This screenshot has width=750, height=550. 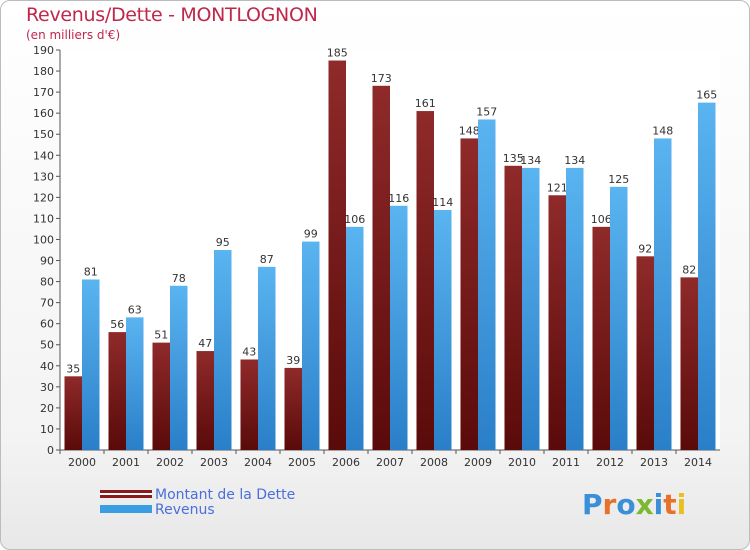 I want to click on y-tick-label: 40, so click(x=47, y=366).